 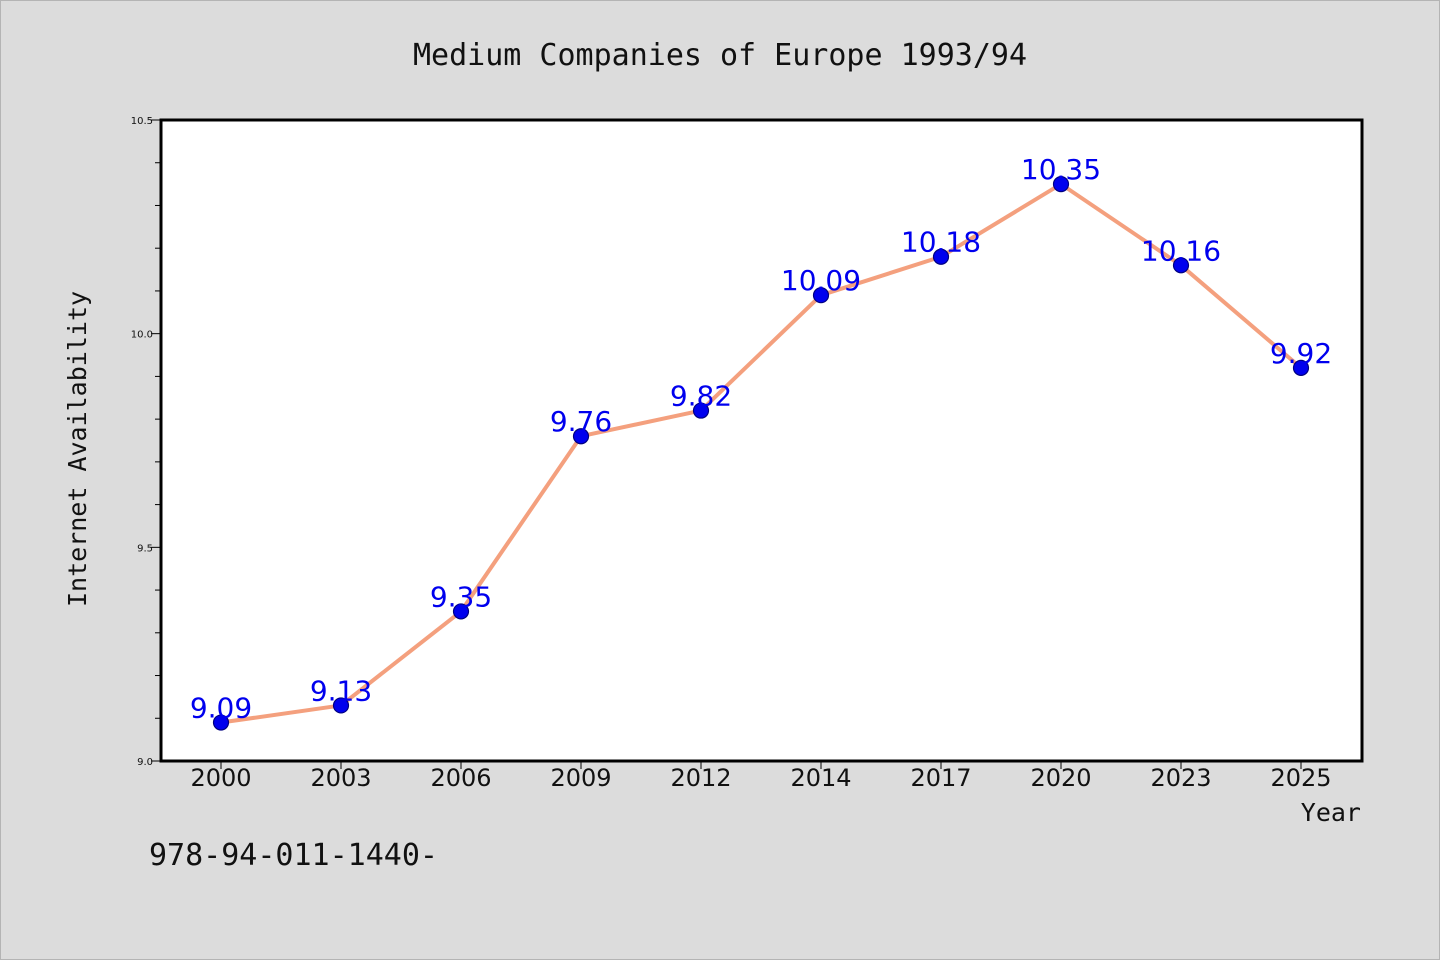 I want to click on x-tick-label: 2000, so click(x=220, y=778).